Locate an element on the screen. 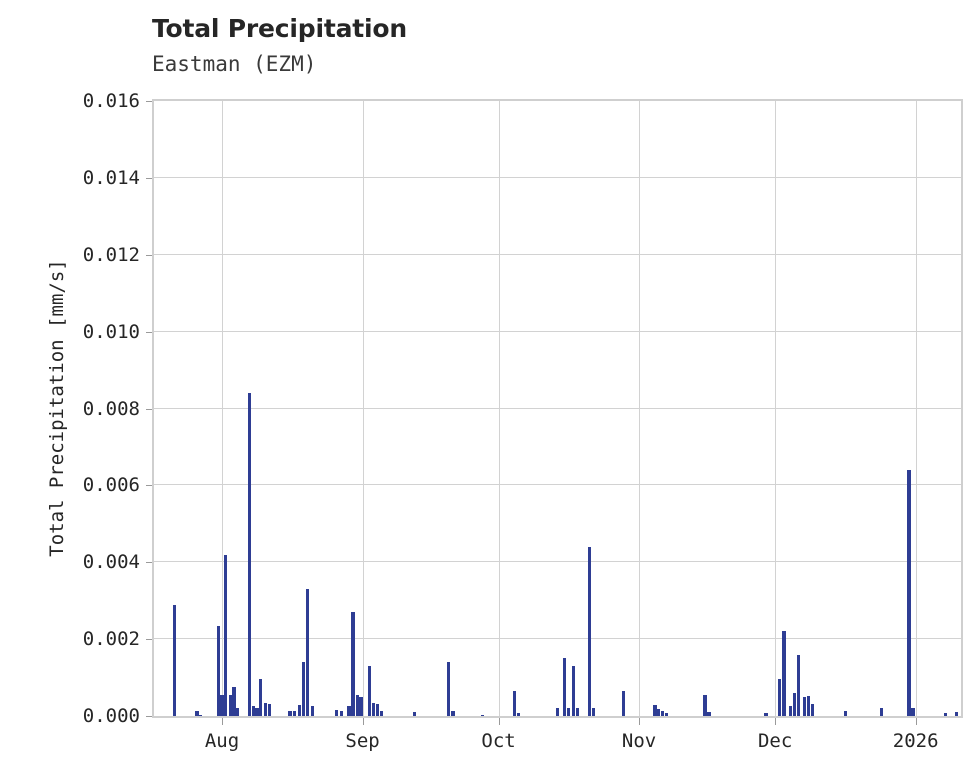 Image resolution: width=980 pixels, height=780 pixels. x-axis-tick-label: Oct is located at coordinates (498, 741).